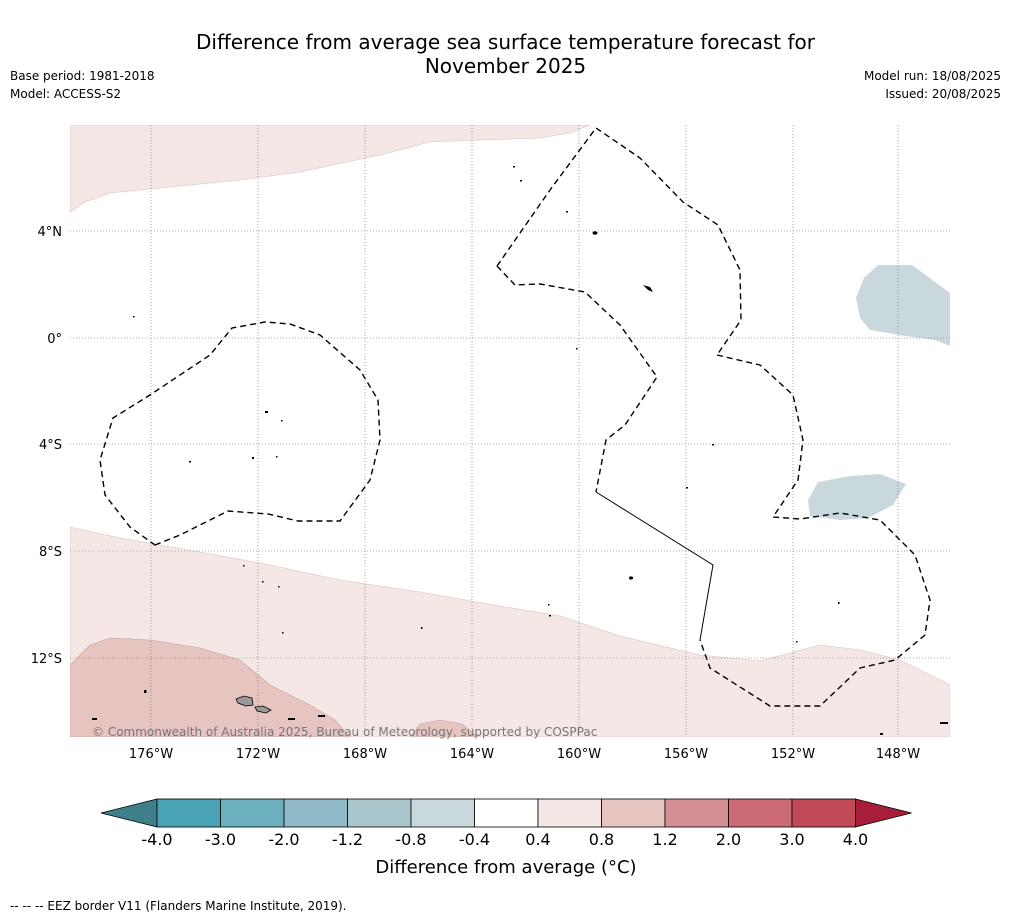 This screenshot has height=919, width=1011. I want to click on latitude-labels: 4°N 0° 4°S 8°S 12°S, so click(46, 446).